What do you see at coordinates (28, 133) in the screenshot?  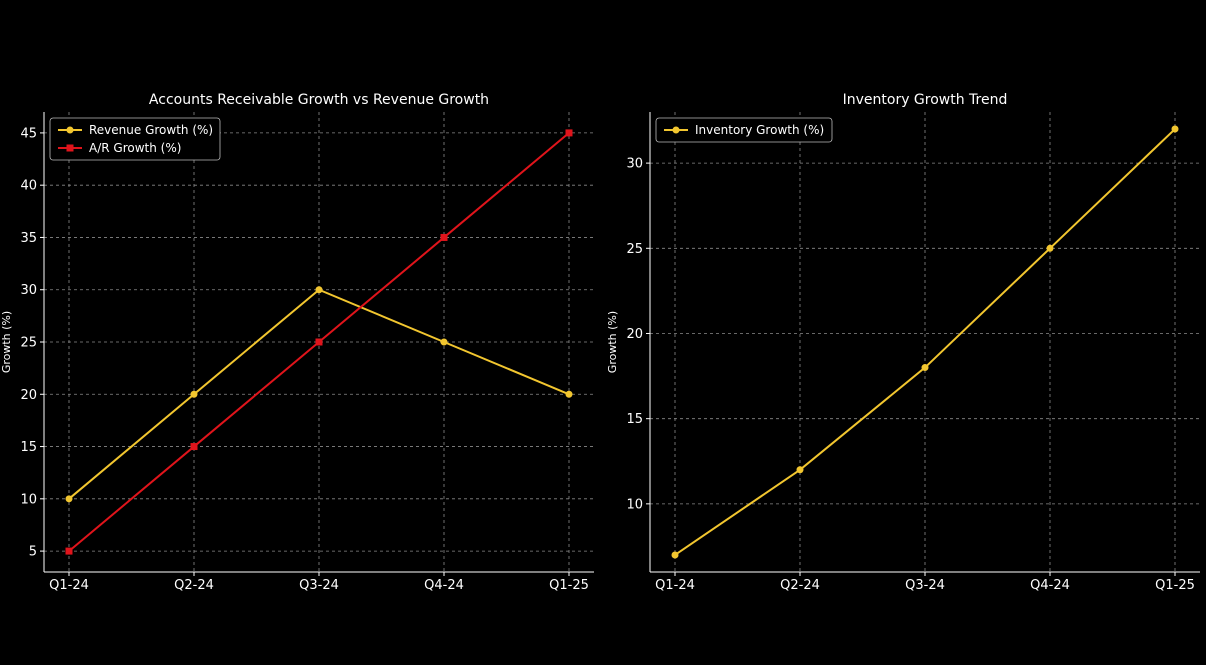 I see `y-tick-label: 45` at bounding box center [28, 133].